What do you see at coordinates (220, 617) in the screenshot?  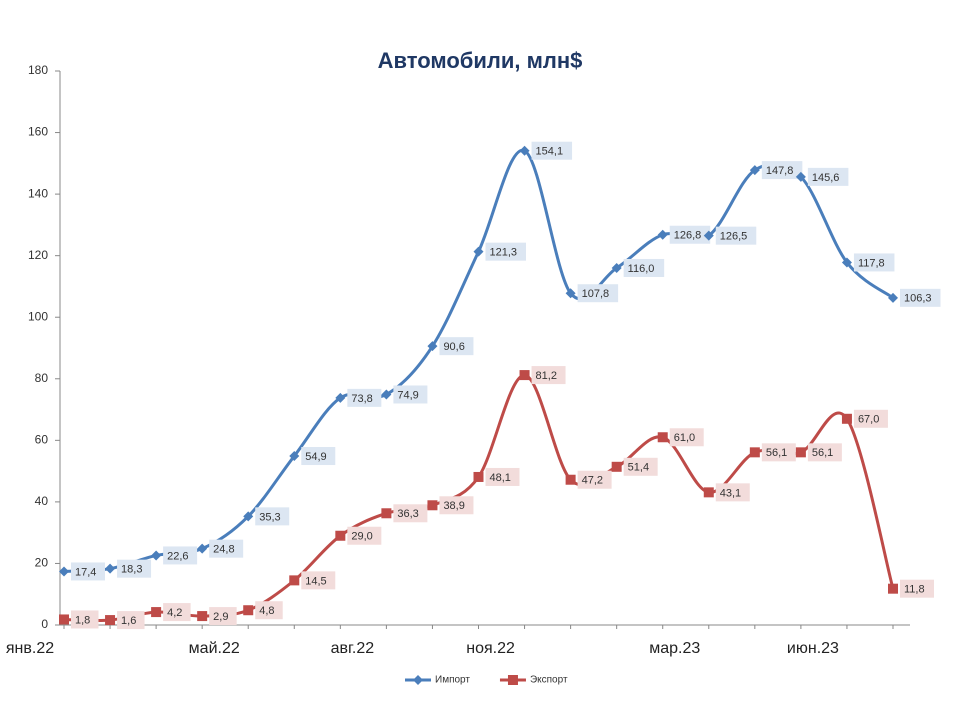 I see `value-label: 2,9` at bounding box center [220, 617].